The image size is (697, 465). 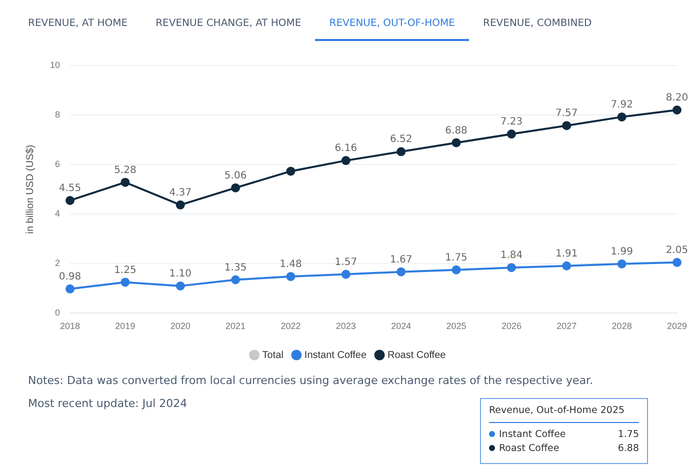 What do you see at coordinates (456, 130) in the screenshot?
I see `data-label: 6.88` at bounding box center [456, 130].